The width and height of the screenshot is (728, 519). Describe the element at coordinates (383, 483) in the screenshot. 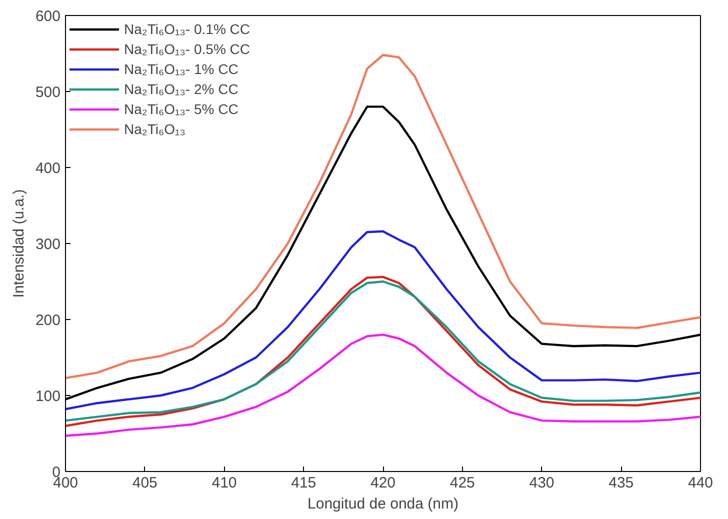

I see `x-tick-label: 420` at that location.